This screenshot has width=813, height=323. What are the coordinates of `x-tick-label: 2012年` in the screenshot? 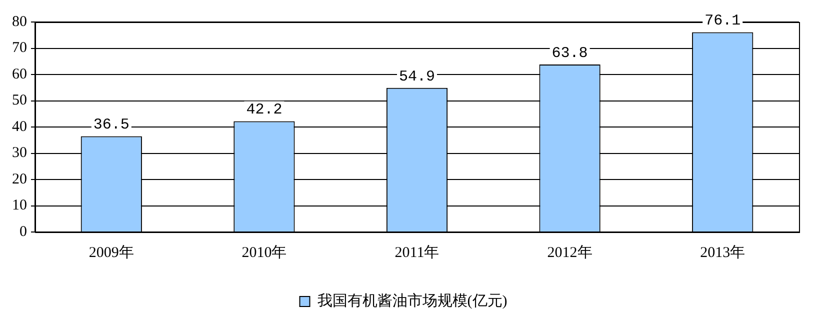 It's located at (569, 252).